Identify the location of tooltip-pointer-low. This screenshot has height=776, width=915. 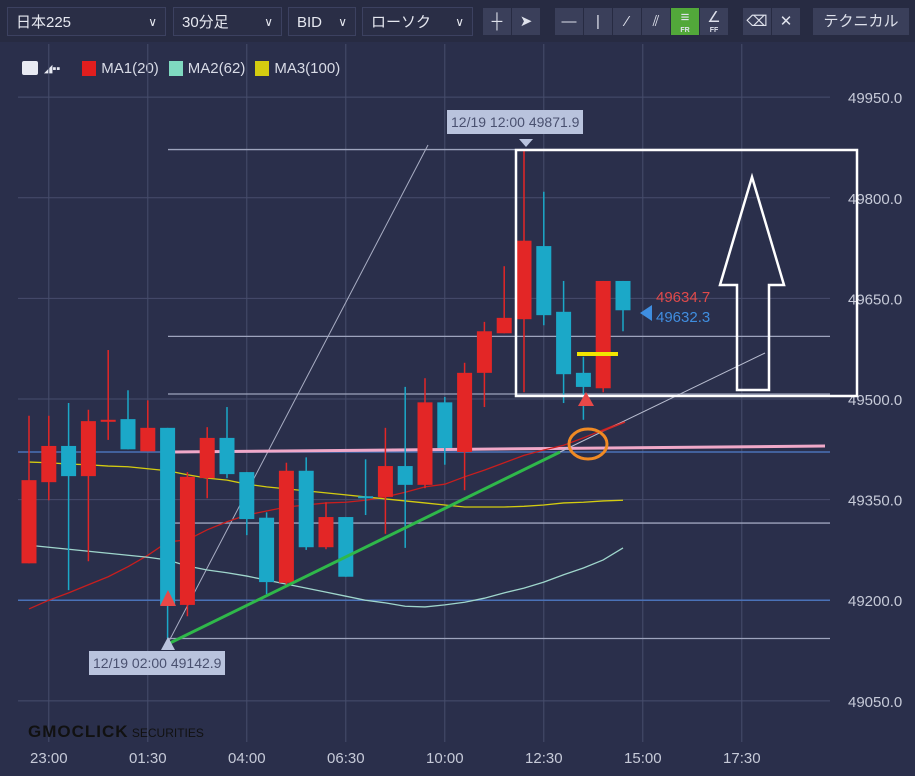
(168, 643).